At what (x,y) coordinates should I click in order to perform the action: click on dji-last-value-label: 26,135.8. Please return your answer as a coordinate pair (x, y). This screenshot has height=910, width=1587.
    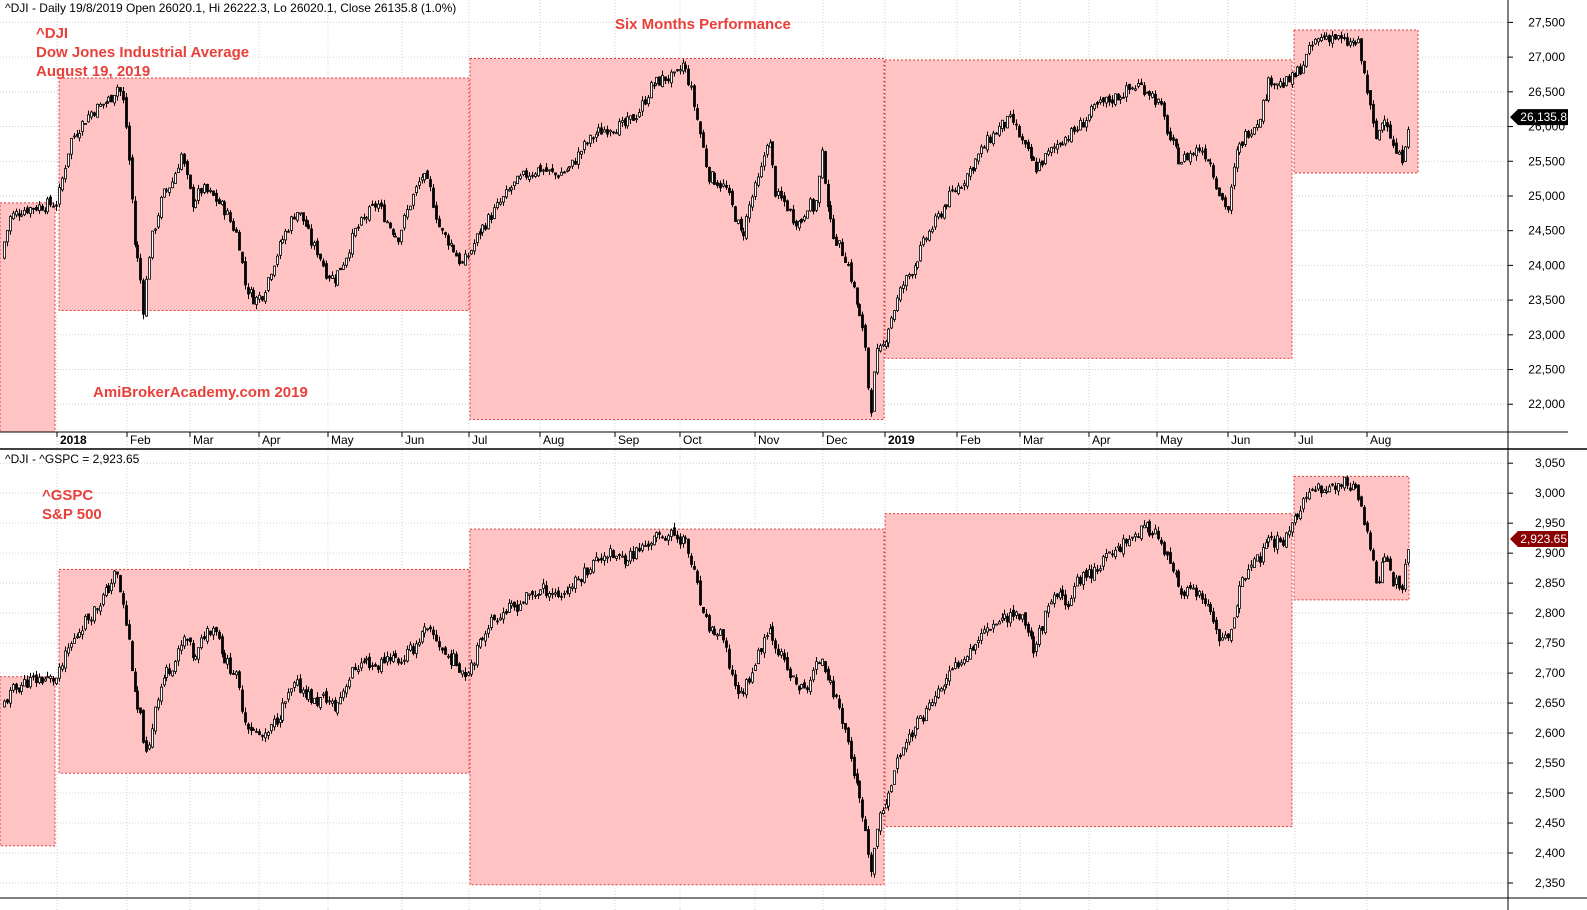
    Looking at the image, I should click on (1543, 117).